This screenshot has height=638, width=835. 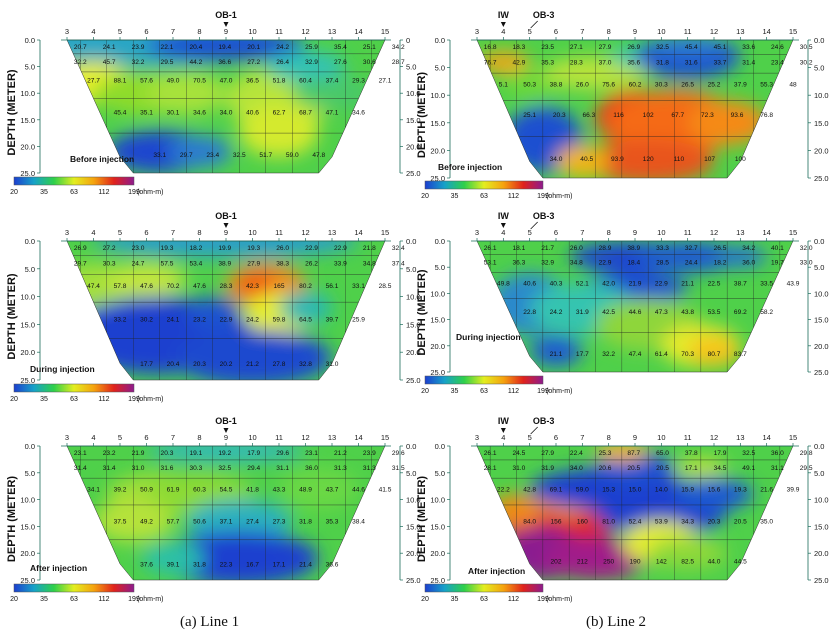 I want to click on electrode-label: 14, so click(x=766, y=232).